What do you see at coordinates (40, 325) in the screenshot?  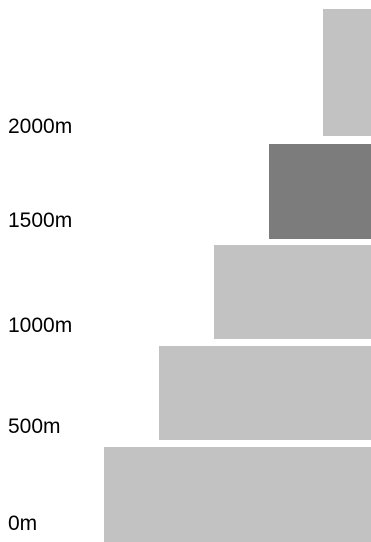 I see `elevation-label-1000m: 1000m` at bounding box center [40, 325].